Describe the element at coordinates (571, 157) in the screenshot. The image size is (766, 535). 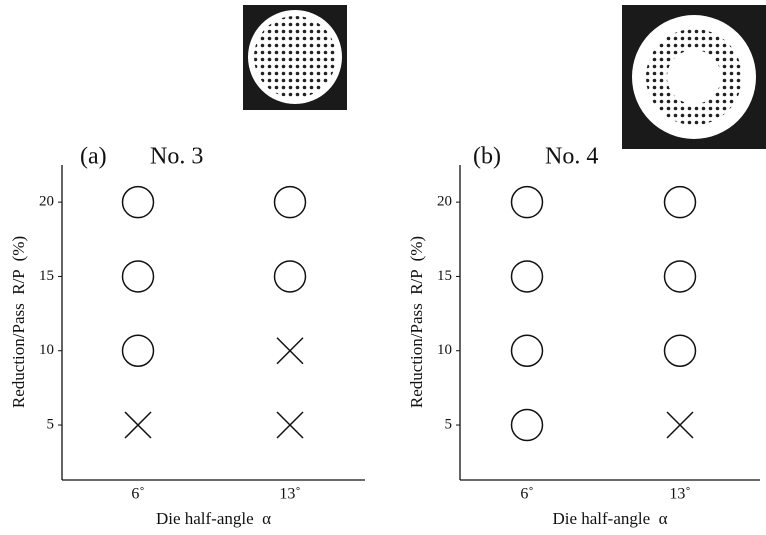
I see `chart-title: No. 4` at that location.